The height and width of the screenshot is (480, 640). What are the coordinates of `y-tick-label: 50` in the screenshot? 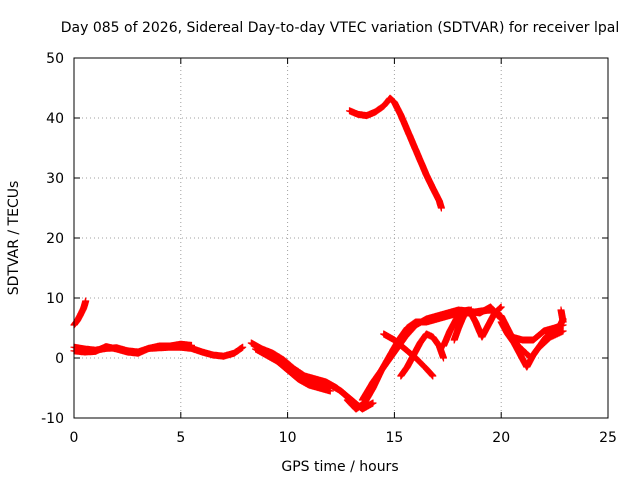 It's located at (55, 59).